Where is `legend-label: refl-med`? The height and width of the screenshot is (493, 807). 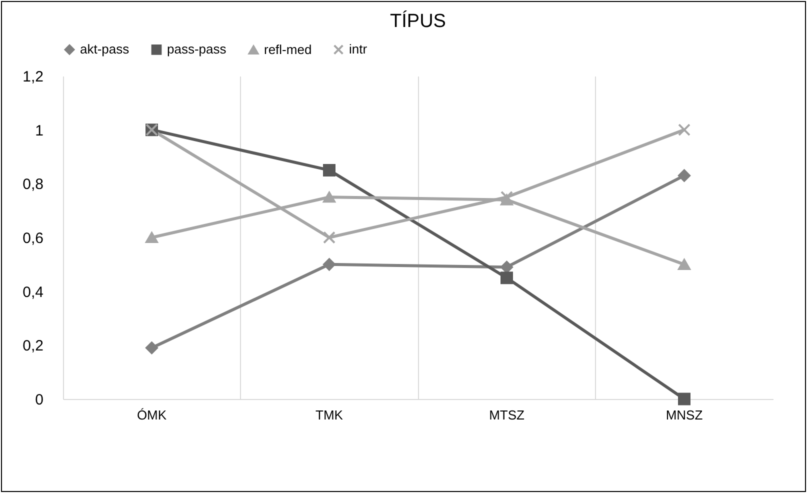
legend-label: refl-med is located at coordinates (288, 49).